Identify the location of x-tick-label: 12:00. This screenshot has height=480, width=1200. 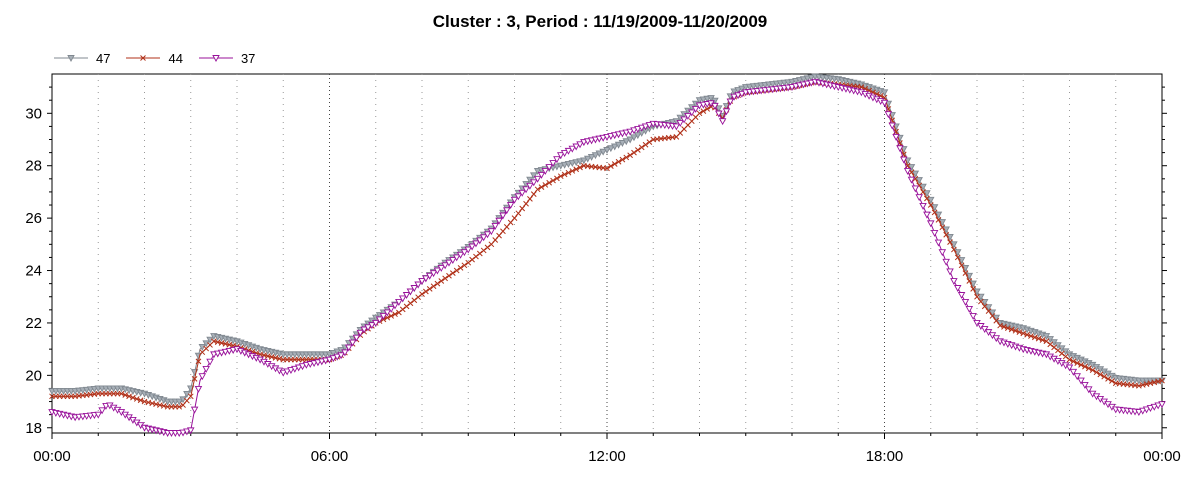
(607, 456).